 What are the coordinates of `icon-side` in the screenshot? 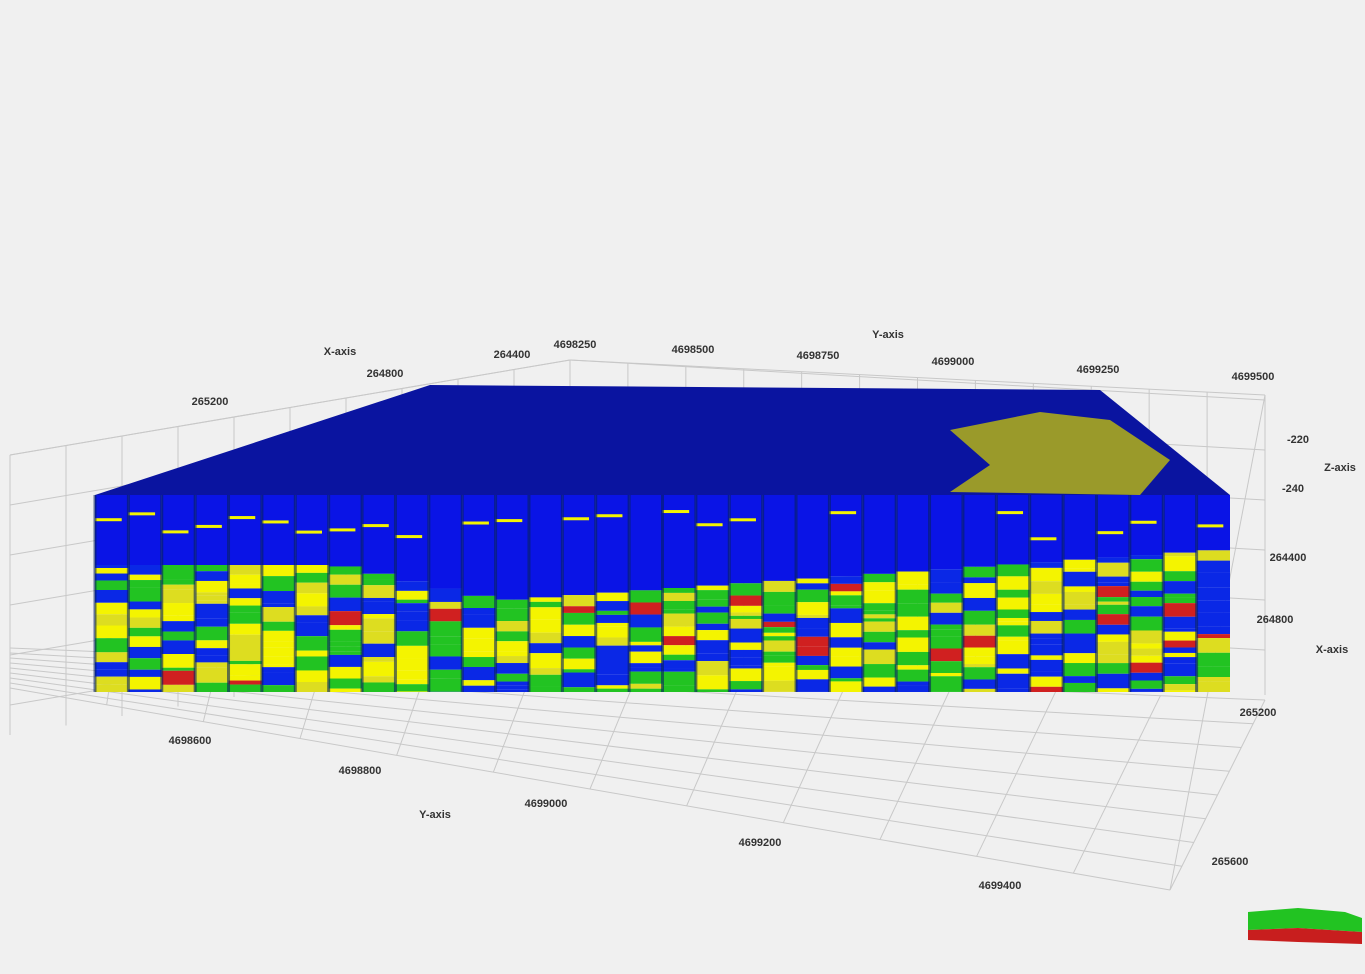 It's located at (1273, 935).